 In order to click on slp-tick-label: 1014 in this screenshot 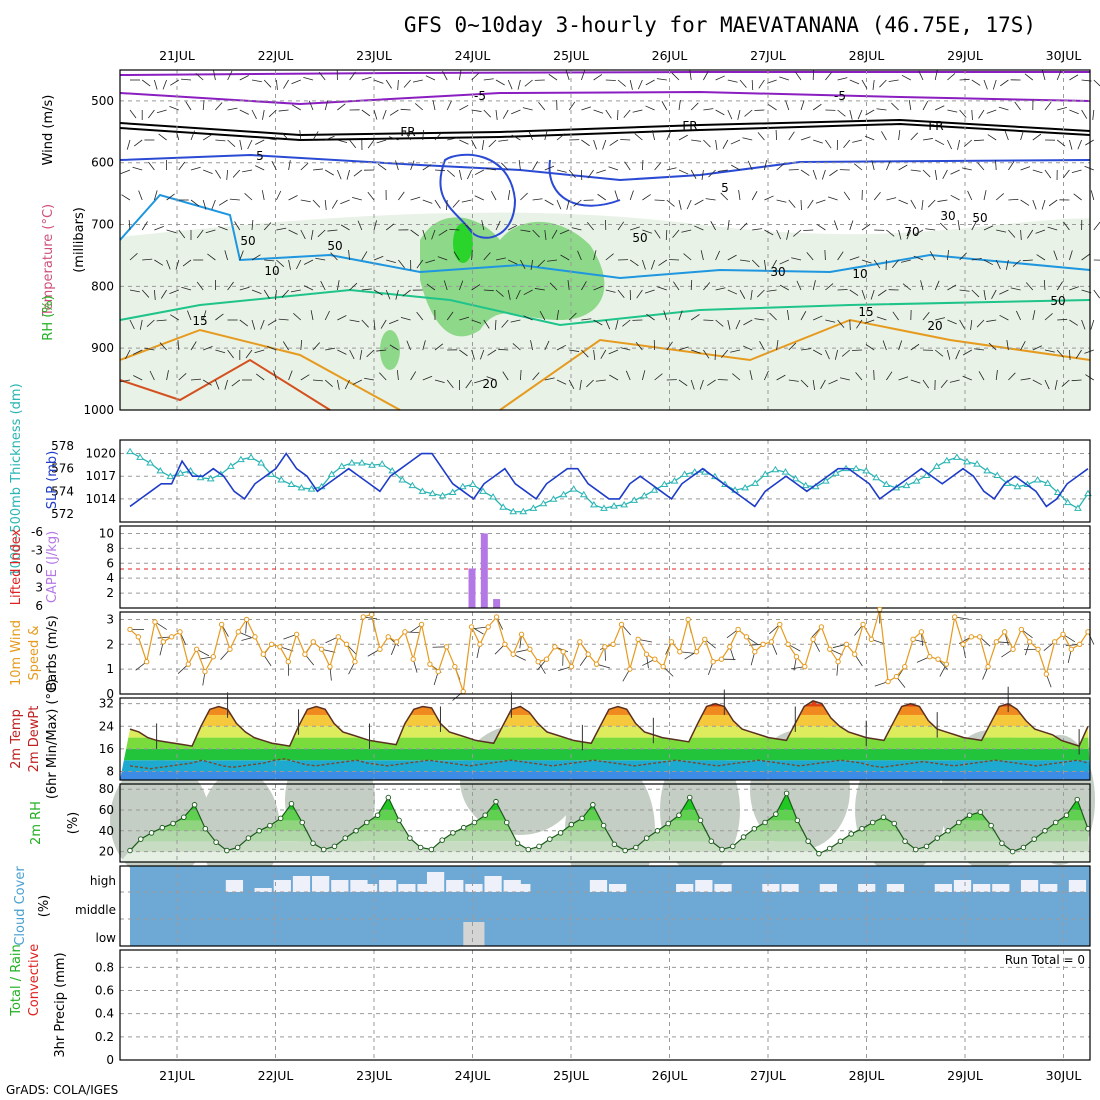, I will do `click(100, 499)`.